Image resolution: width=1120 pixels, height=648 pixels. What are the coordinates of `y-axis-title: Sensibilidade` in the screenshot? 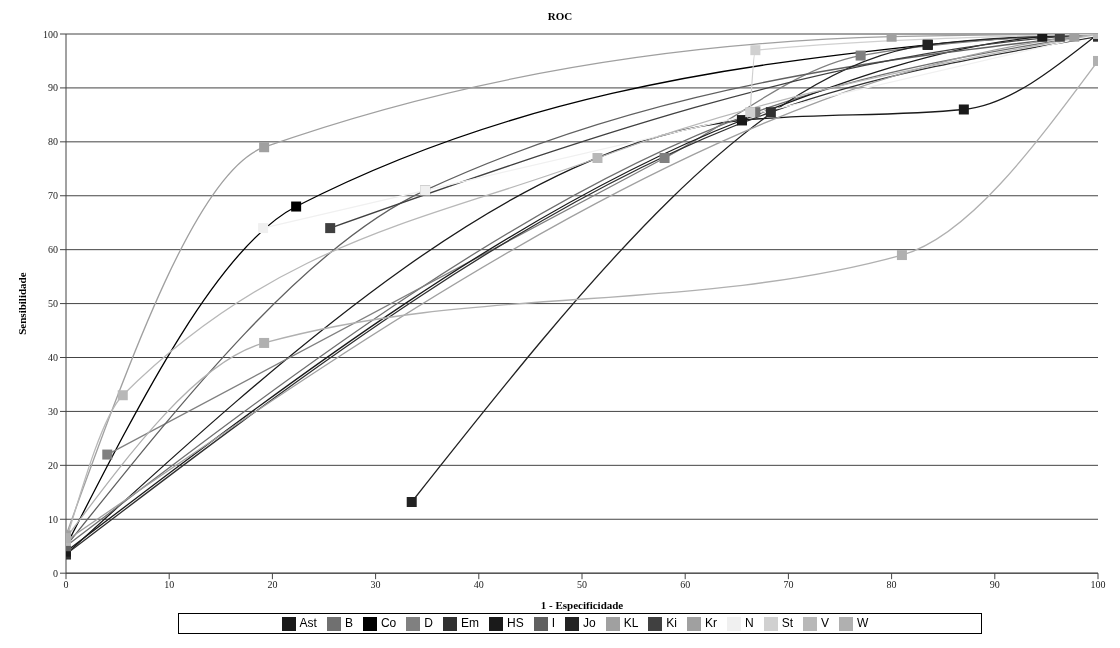 It's located at (21, 303).